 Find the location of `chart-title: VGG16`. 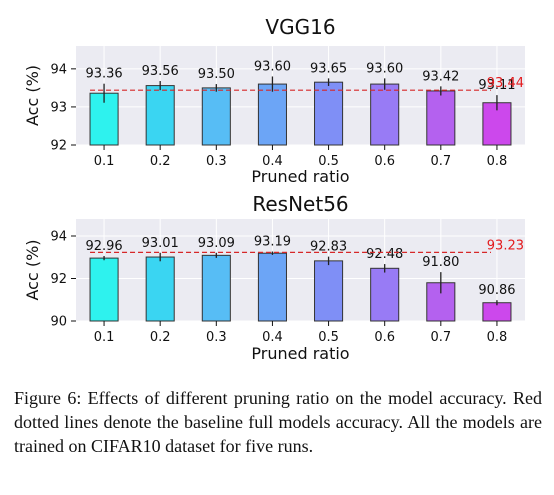

chart-title: VGG16 is located at coordinates (300, 27).